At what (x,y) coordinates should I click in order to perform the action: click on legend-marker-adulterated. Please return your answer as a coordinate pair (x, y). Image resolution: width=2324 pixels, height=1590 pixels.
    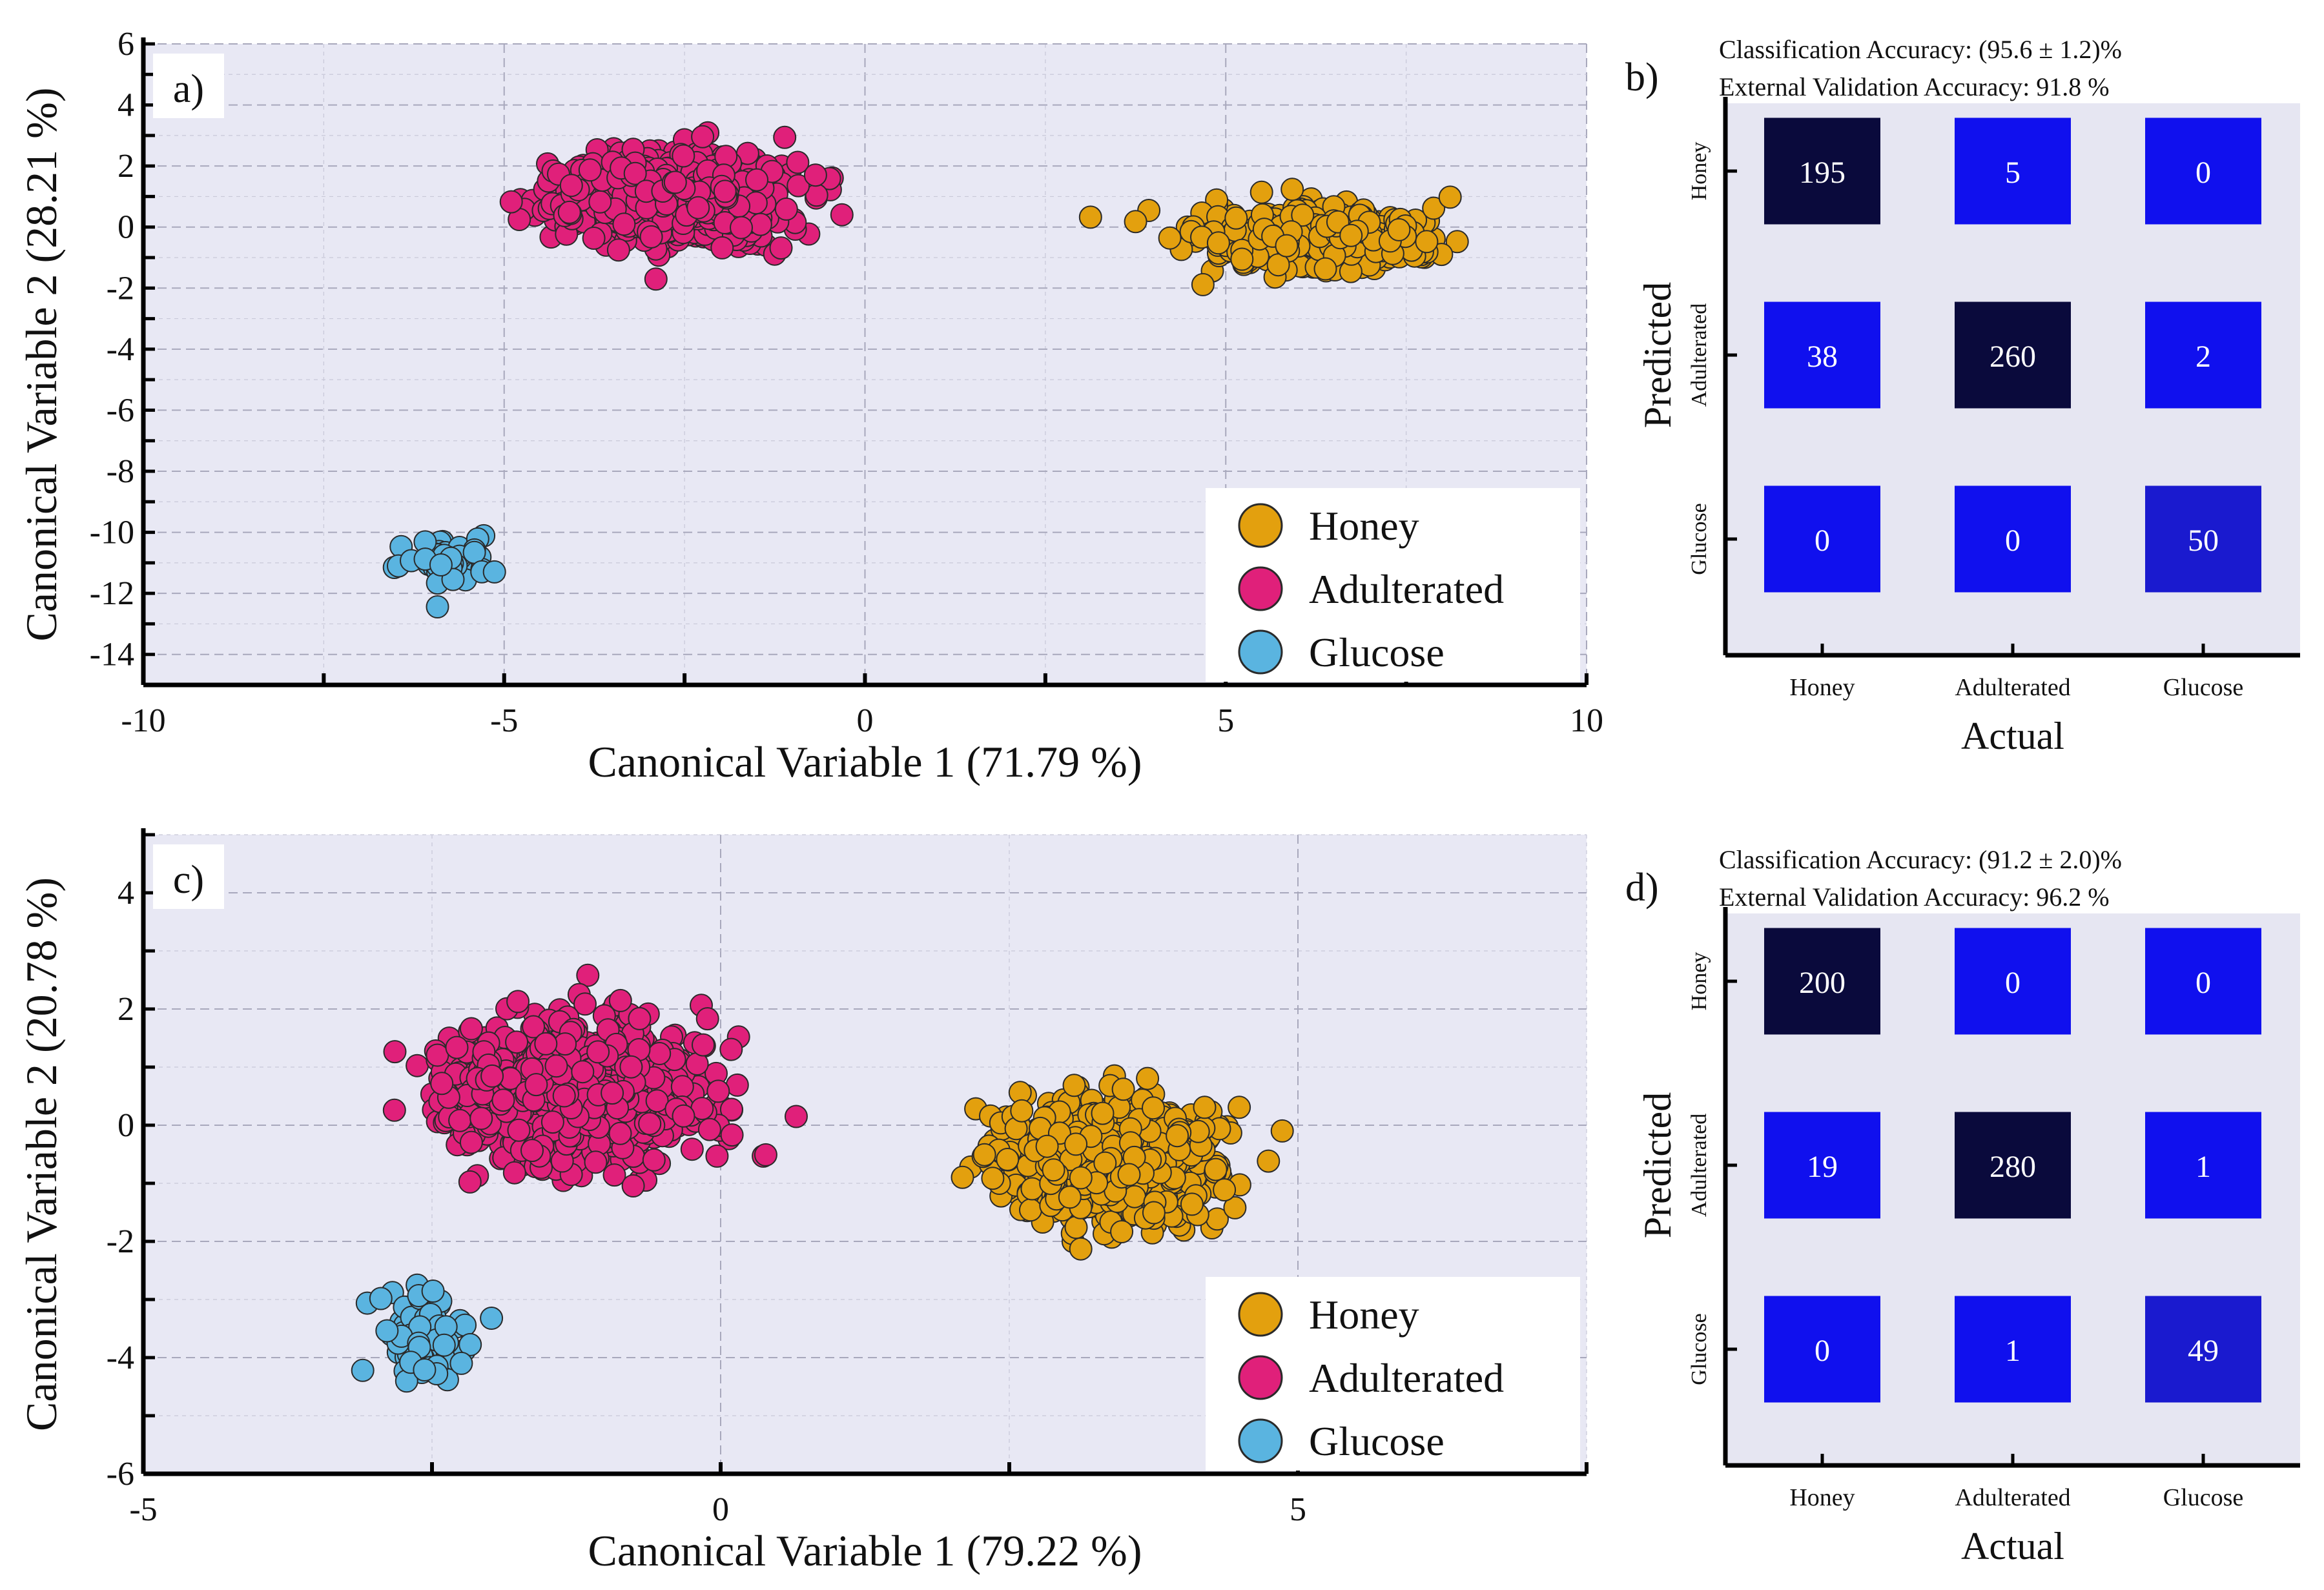
    Looking at the image, I should click on (1260, 1377).